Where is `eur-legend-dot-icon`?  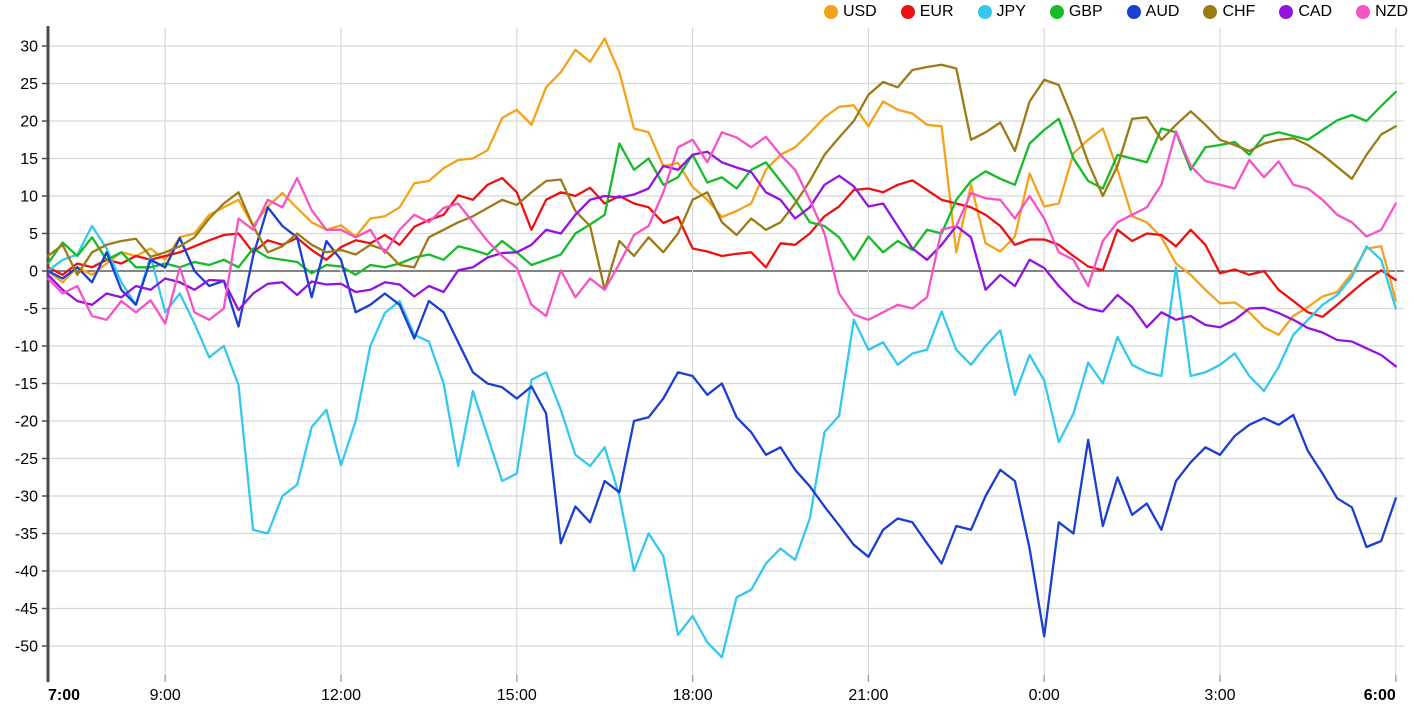
eur-legend-dot-icon is located at coordinates (907, 12).